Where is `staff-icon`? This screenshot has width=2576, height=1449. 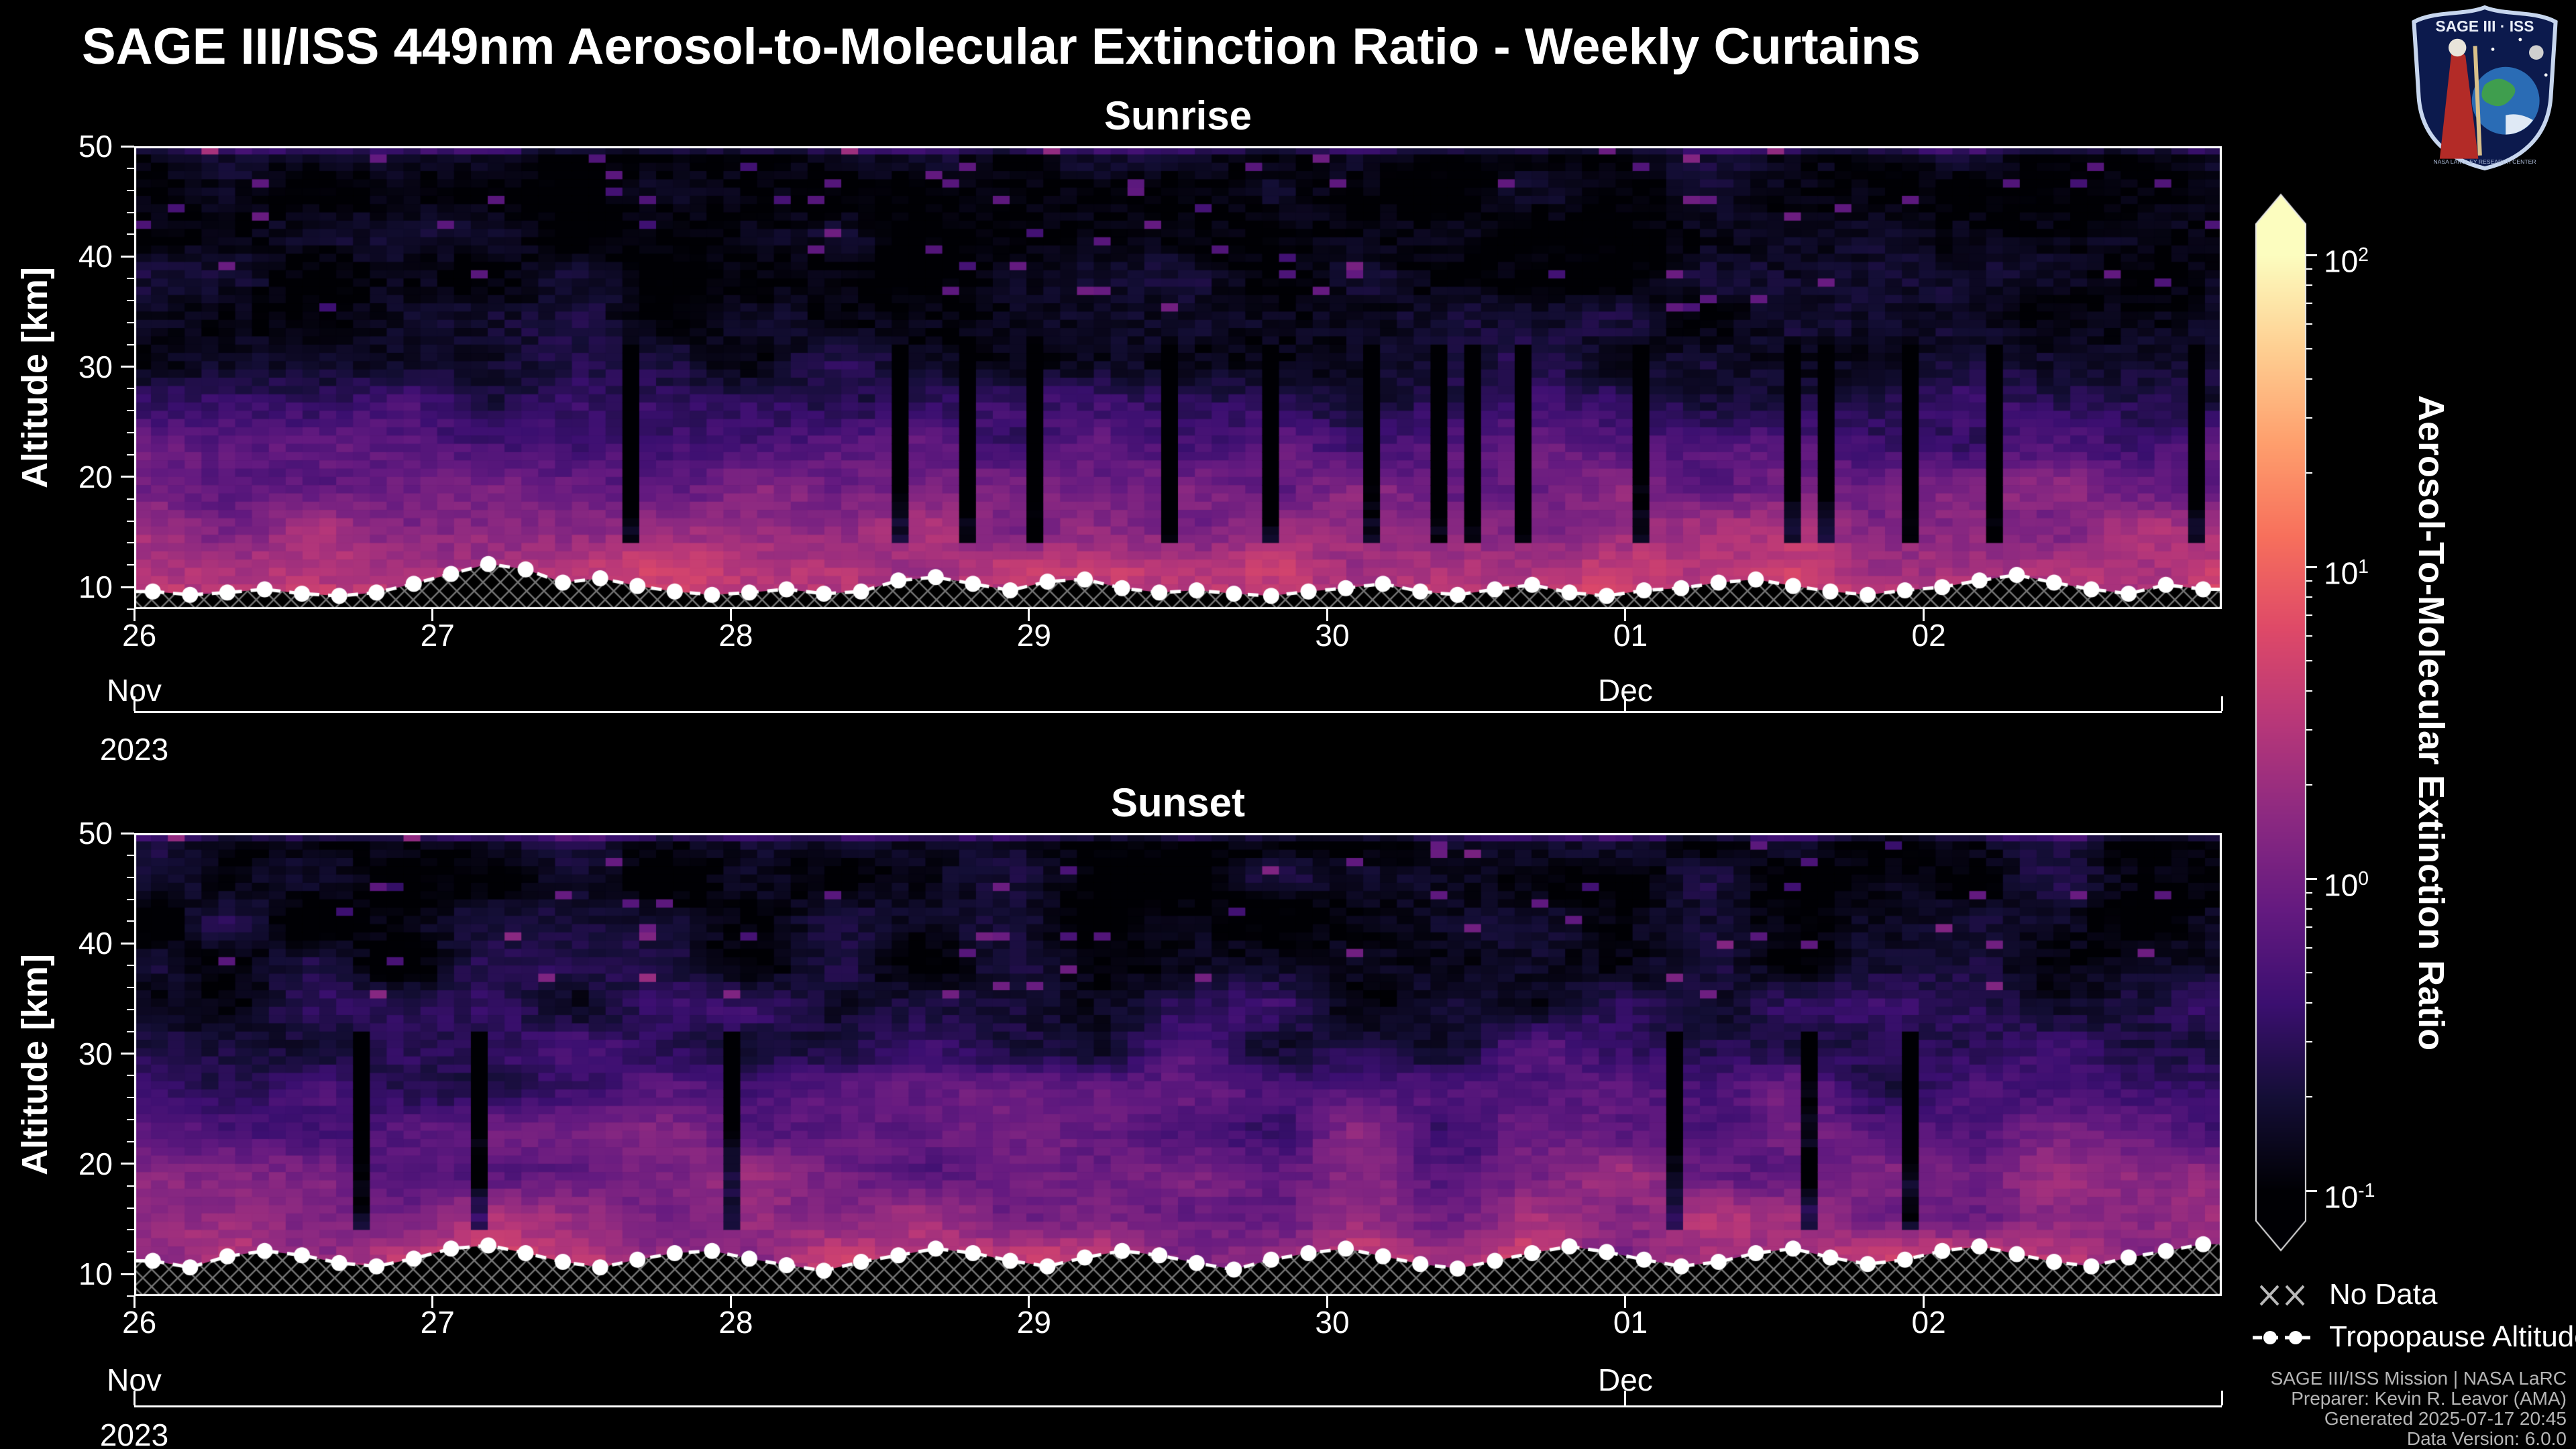
staff-icon is located at coordinates (2477, 101).